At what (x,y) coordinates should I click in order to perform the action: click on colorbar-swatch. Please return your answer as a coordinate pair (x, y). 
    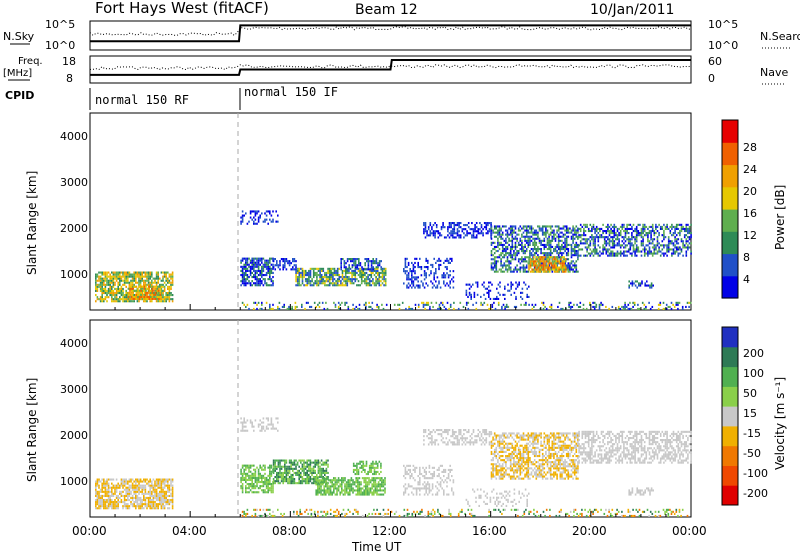
    Looking at the image, I should click on (730, 176).